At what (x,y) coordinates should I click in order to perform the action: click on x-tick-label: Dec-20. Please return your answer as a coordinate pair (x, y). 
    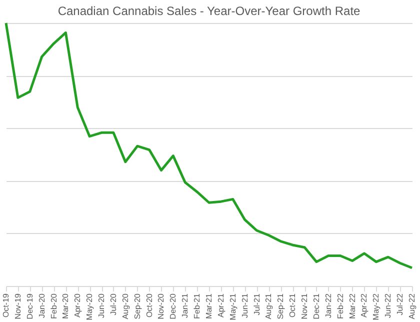
    Looking at the image, I should click on (173, 306).